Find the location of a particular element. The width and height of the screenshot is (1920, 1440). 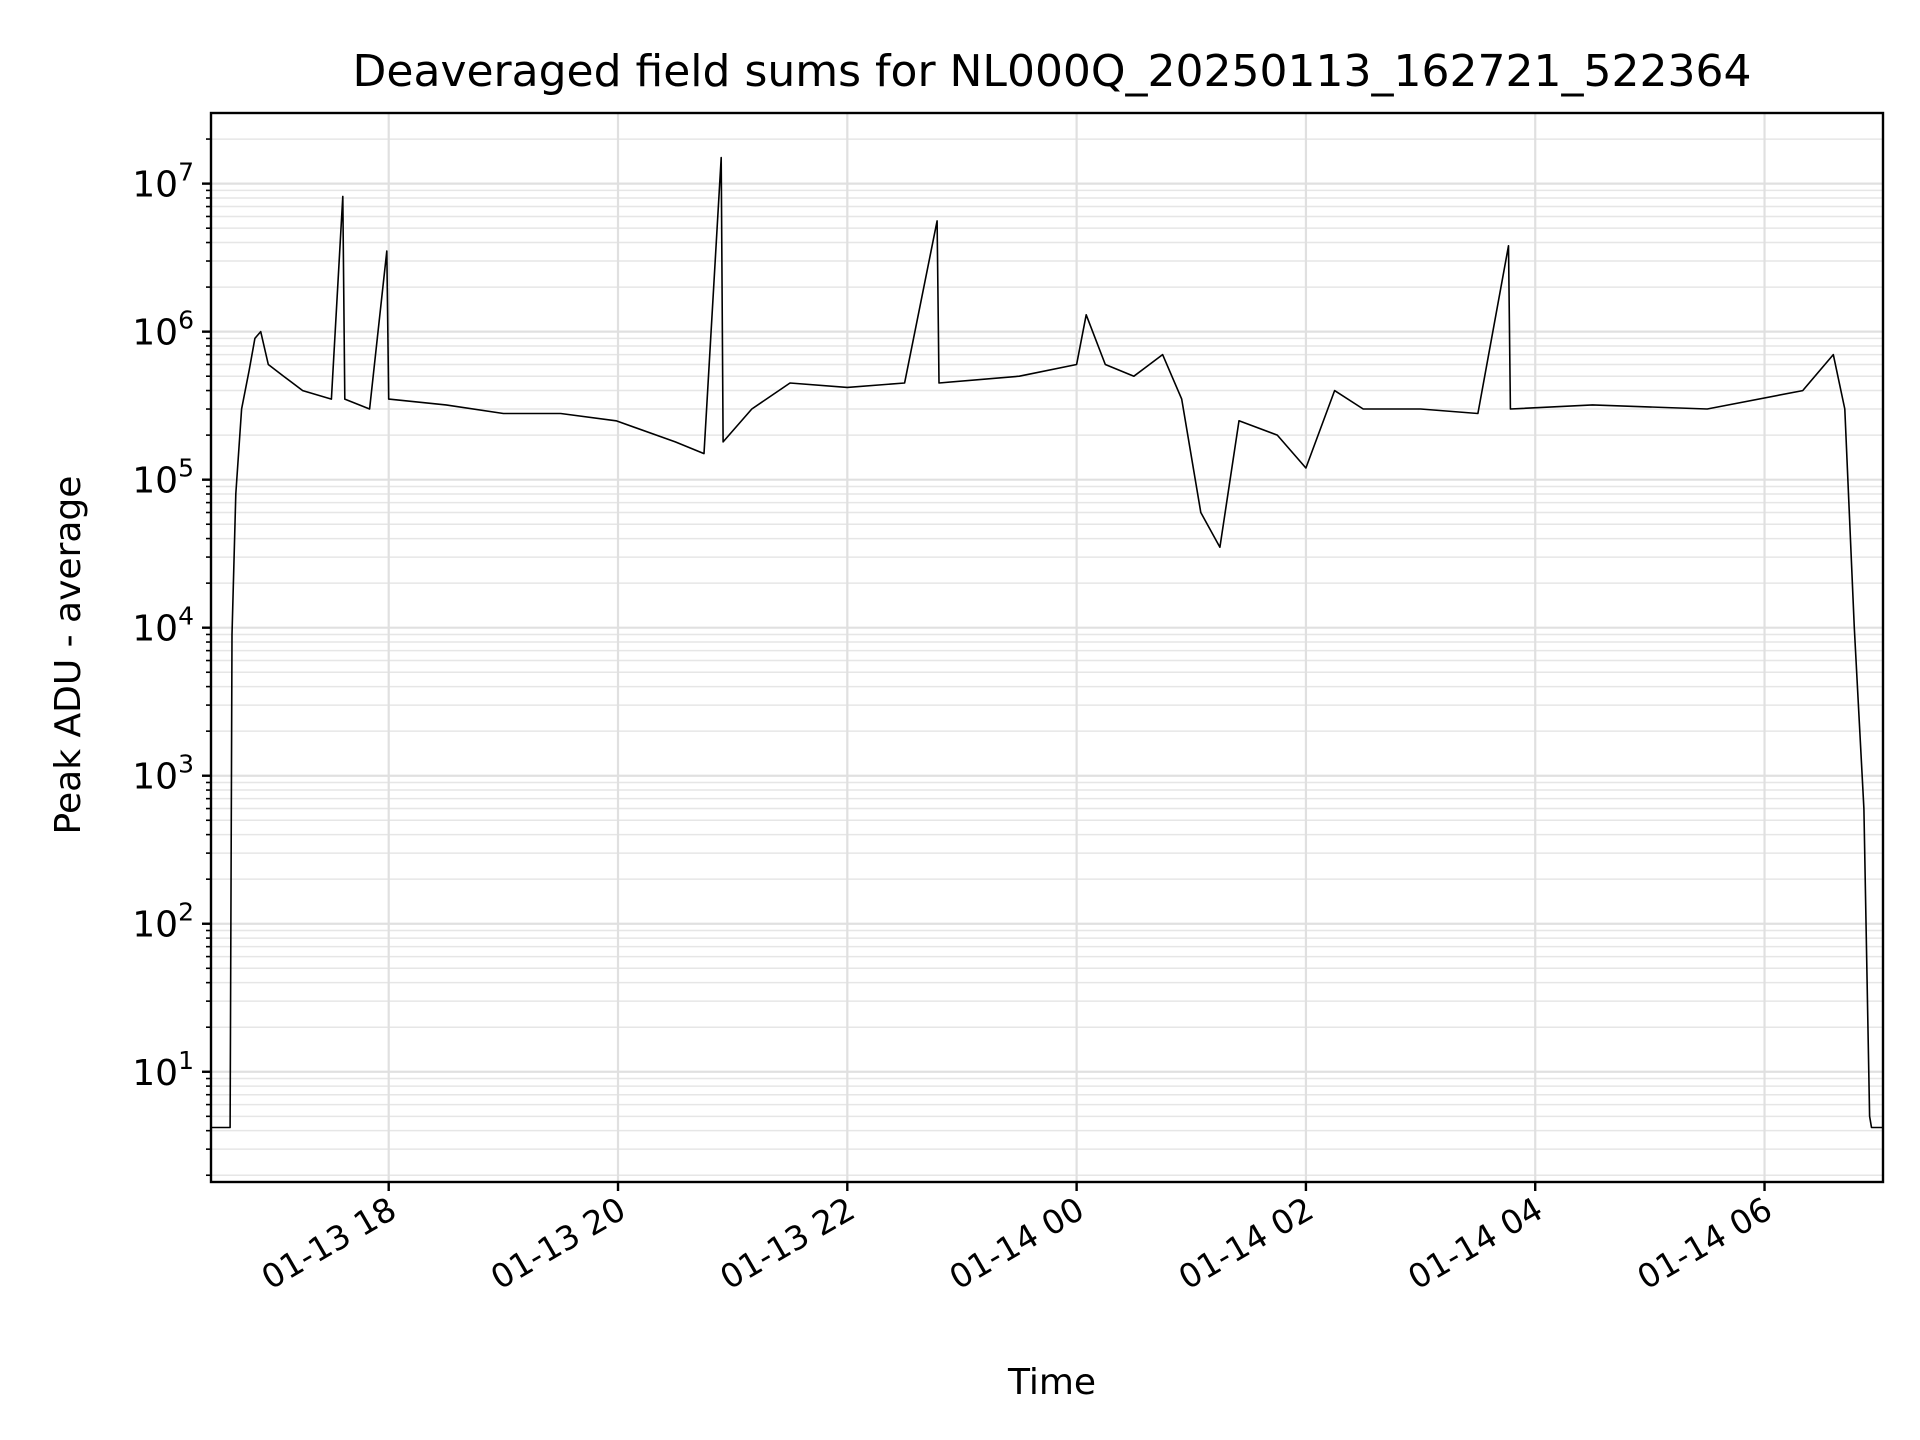

y-tick-label: 10³ is located at coordinates (163, 774).